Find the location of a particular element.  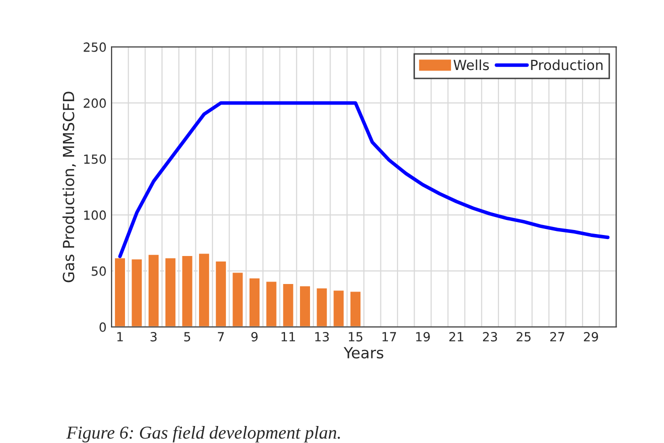

y-tick-label: 100 is located at coordinates (95, 215).